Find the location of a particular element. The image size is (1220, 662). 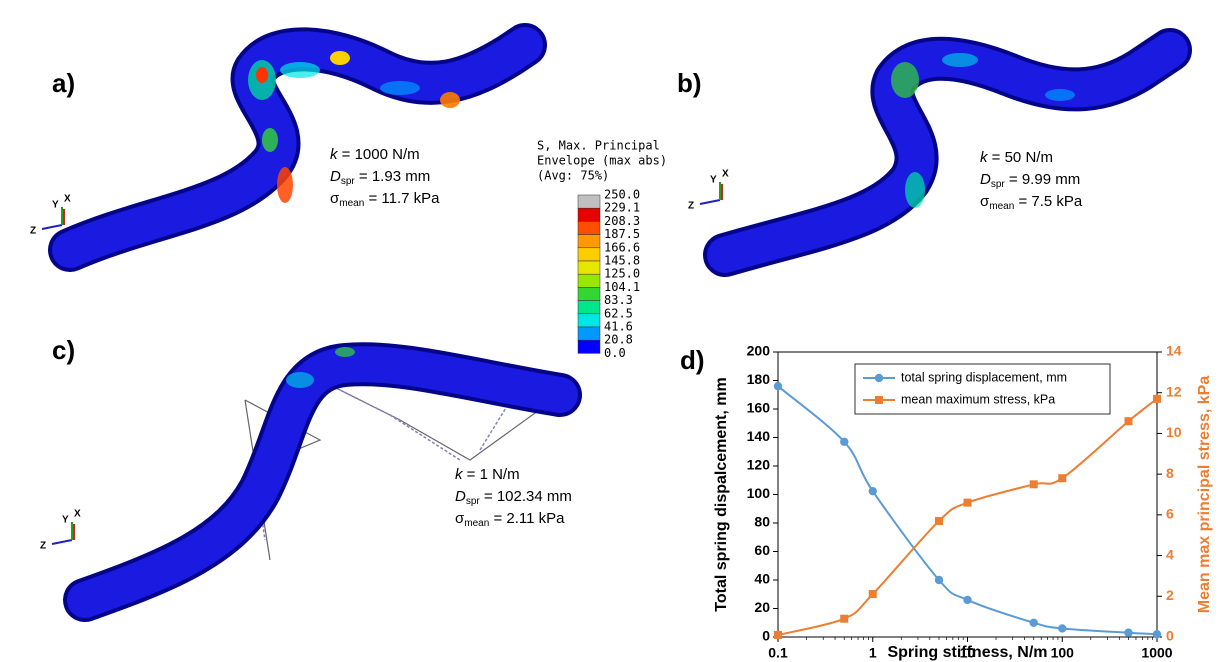

legend-title: (Avg: 75%) is located at coordinates (573, 176).